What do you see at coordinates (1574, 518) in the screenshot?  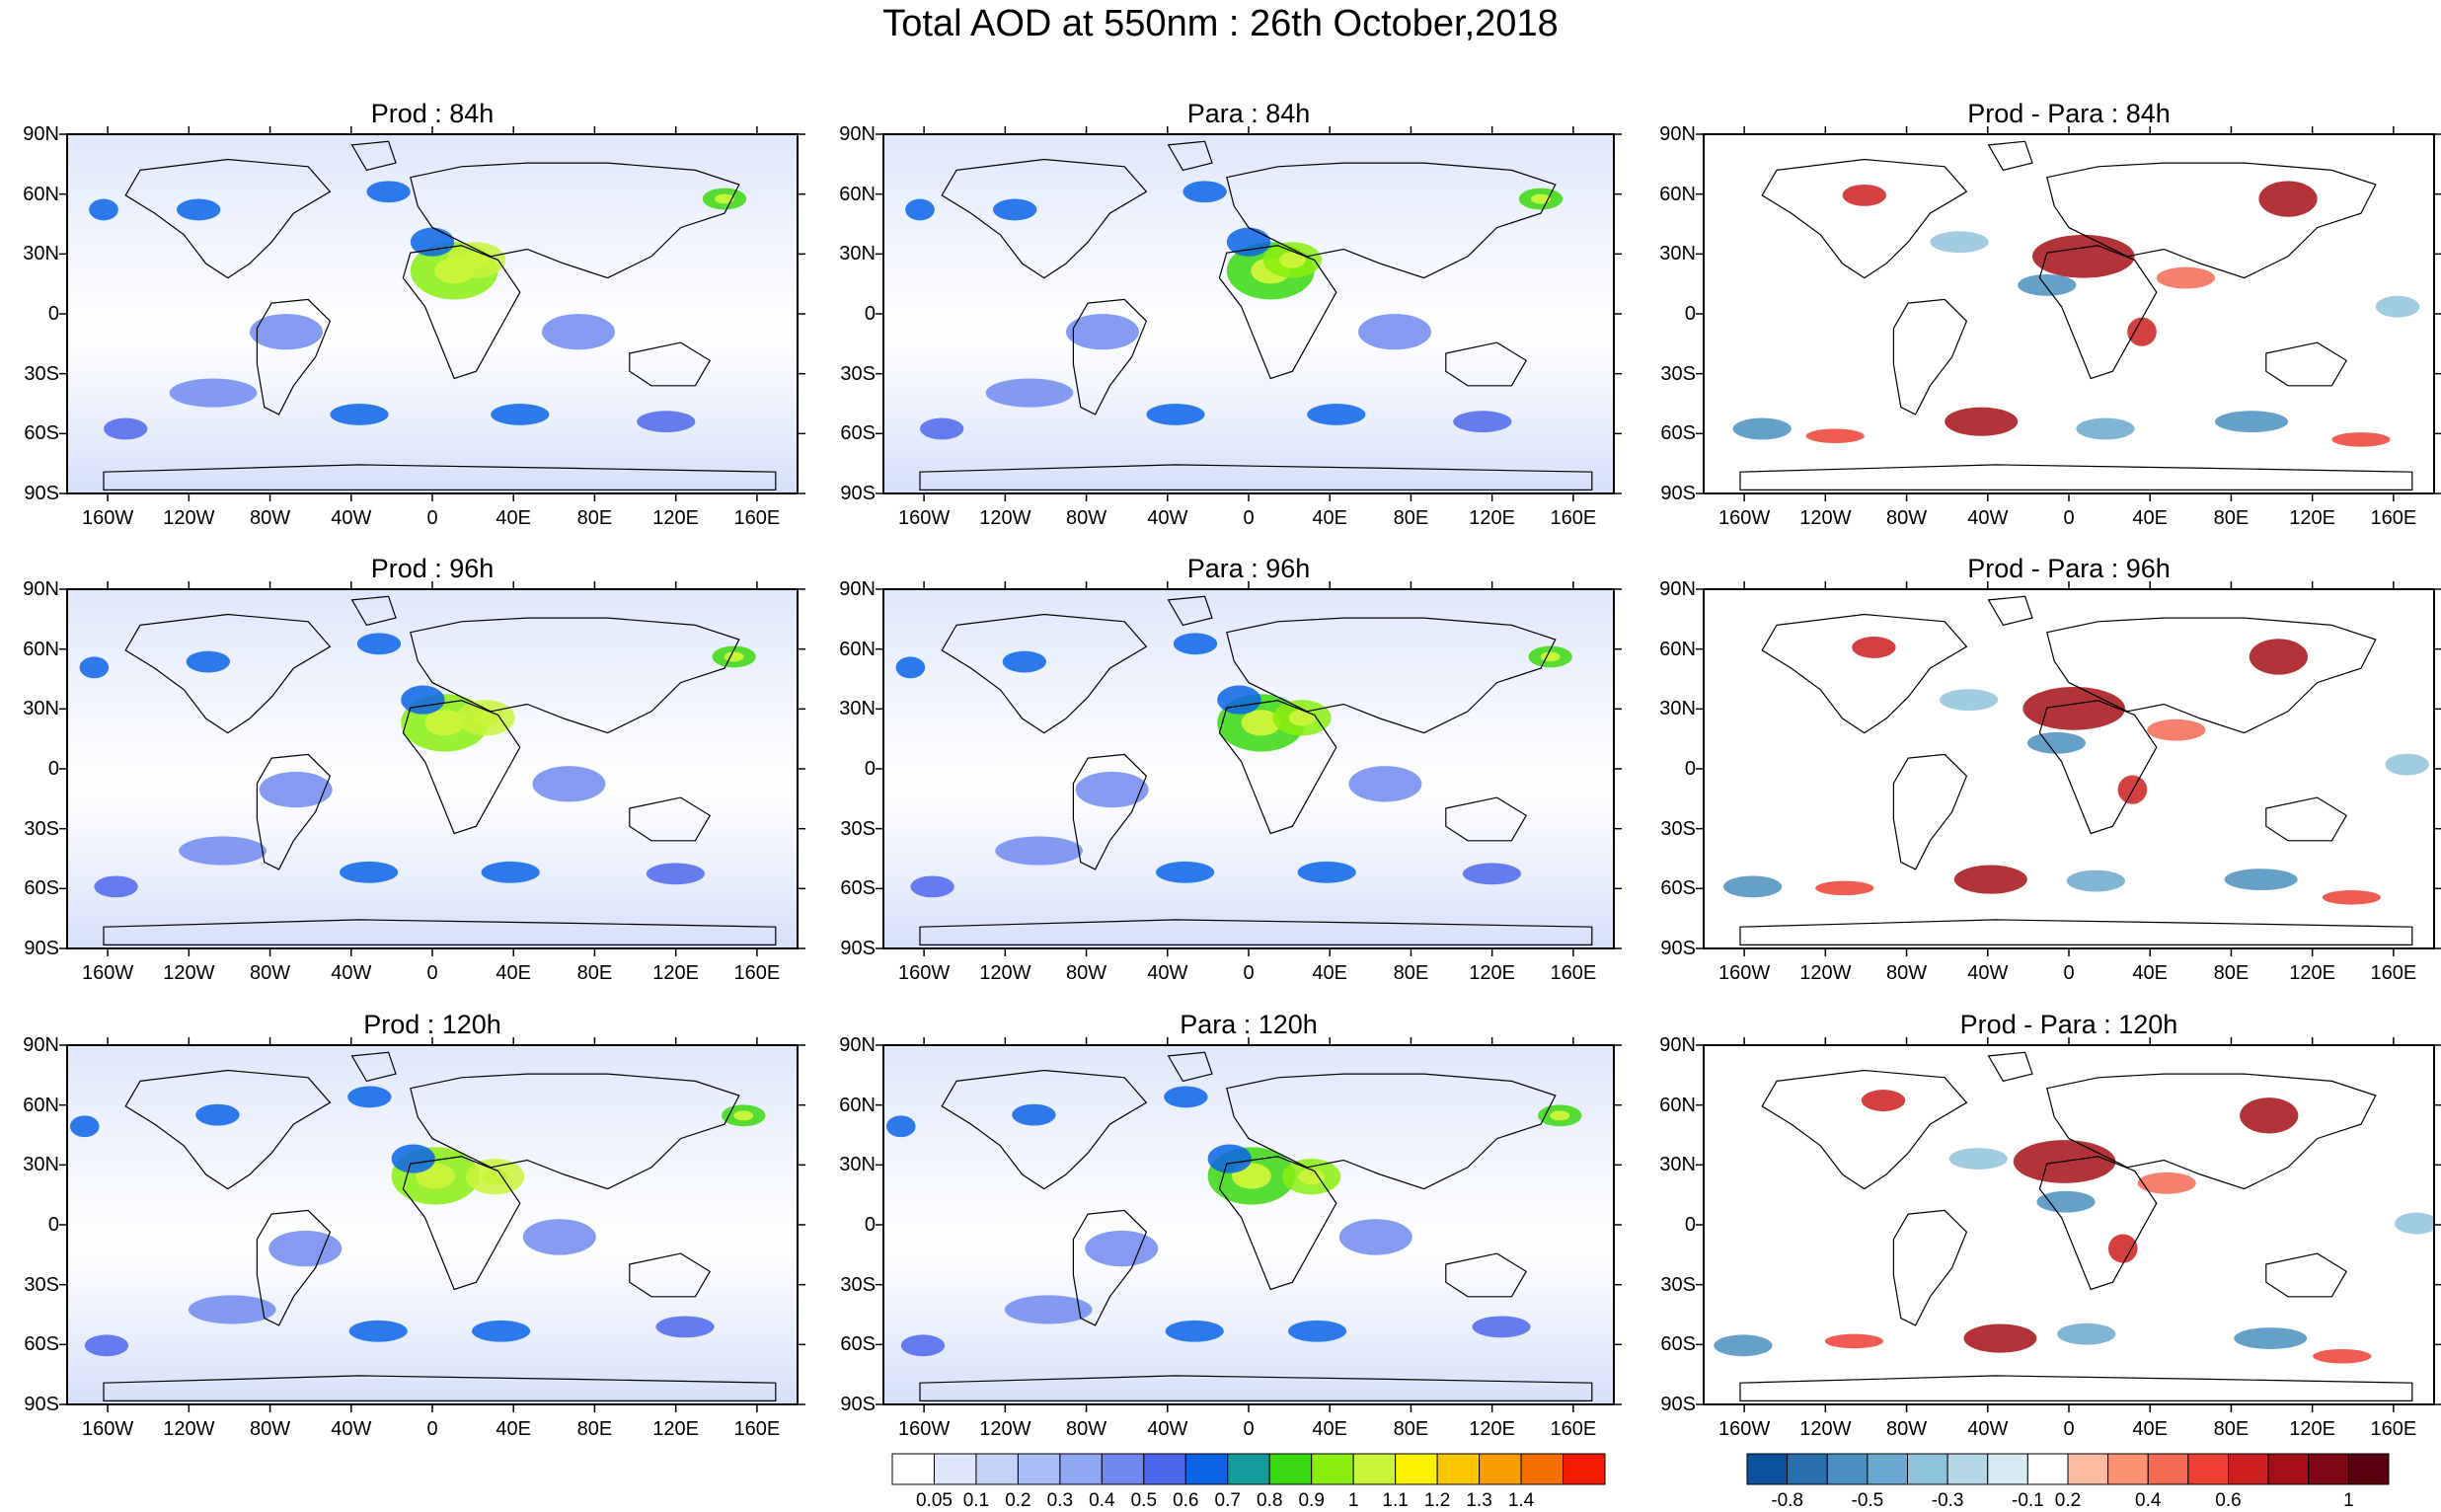 I see `lon-label: 160E` at bounding box center [1574, 518].